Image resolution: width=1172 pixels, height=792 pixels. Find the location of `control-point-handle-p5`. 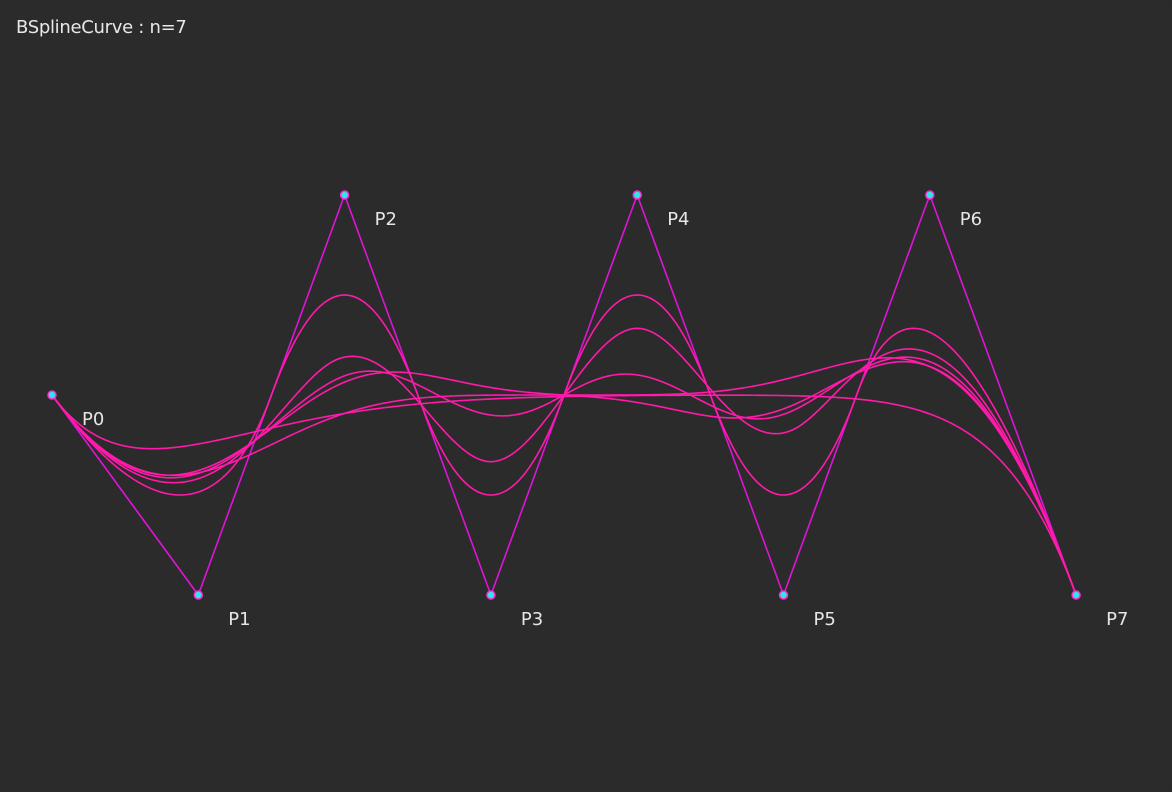

control-point-handle-p5 is located at coordinates (783, 595).